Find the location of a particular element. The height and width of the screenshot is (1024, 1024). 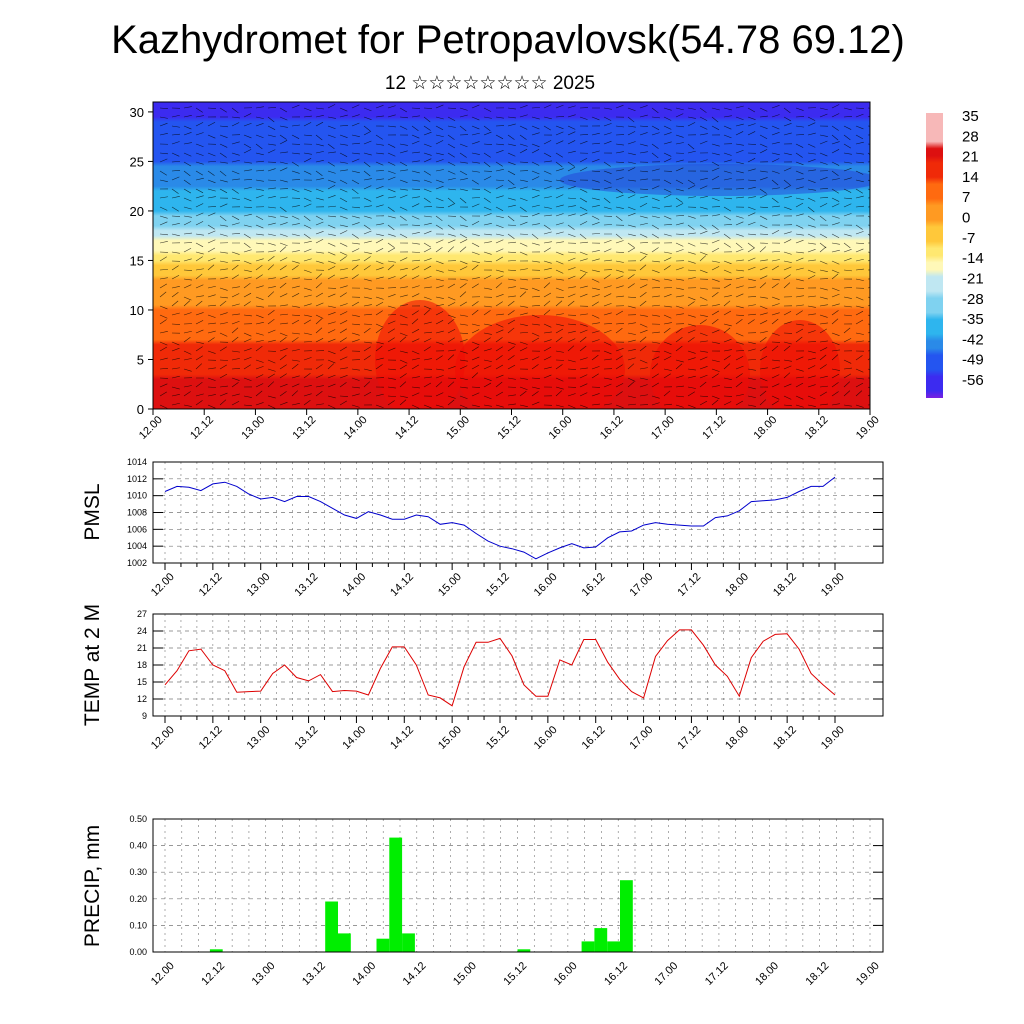

x-tick-label: 17.00 is located at coordinates (641, 585).